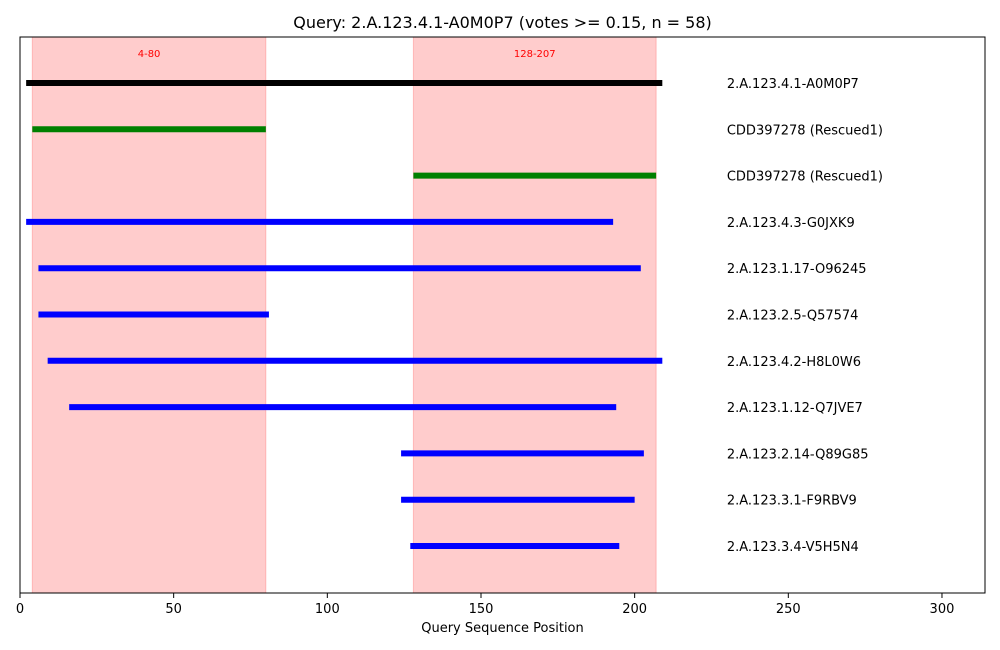 This screenshot has height=650, width=1000. I want to click on x-tick-label: 150, so click(481, 609).